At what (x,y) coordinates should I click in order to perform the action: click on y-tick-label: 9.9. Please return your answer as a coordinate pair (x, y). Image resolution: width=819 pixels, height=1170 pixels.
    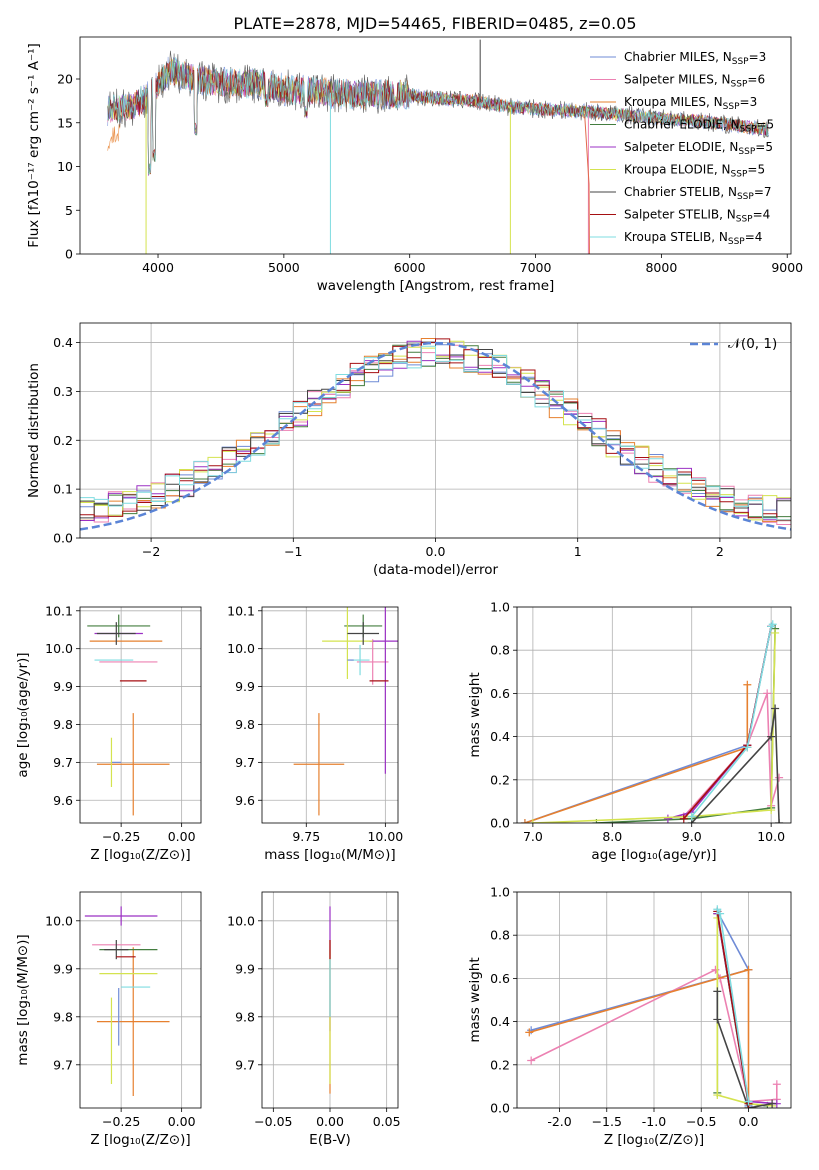
    Looking at the image, I should click on (245, 686).